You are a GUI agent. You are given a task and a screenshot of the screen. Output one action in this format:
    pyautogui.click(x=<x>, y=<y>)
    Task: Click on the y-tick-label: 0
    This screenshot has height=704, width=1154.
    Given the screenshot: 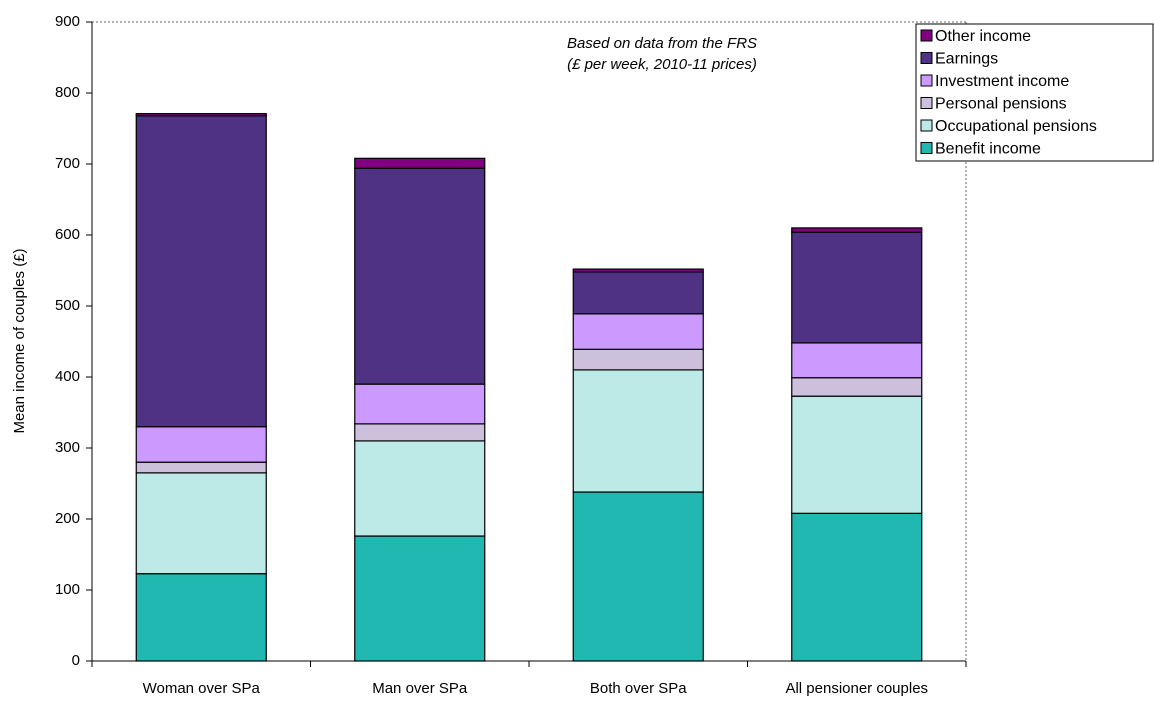 What is the action you would take?
    pyautogui.click(x=76, y=660)
    